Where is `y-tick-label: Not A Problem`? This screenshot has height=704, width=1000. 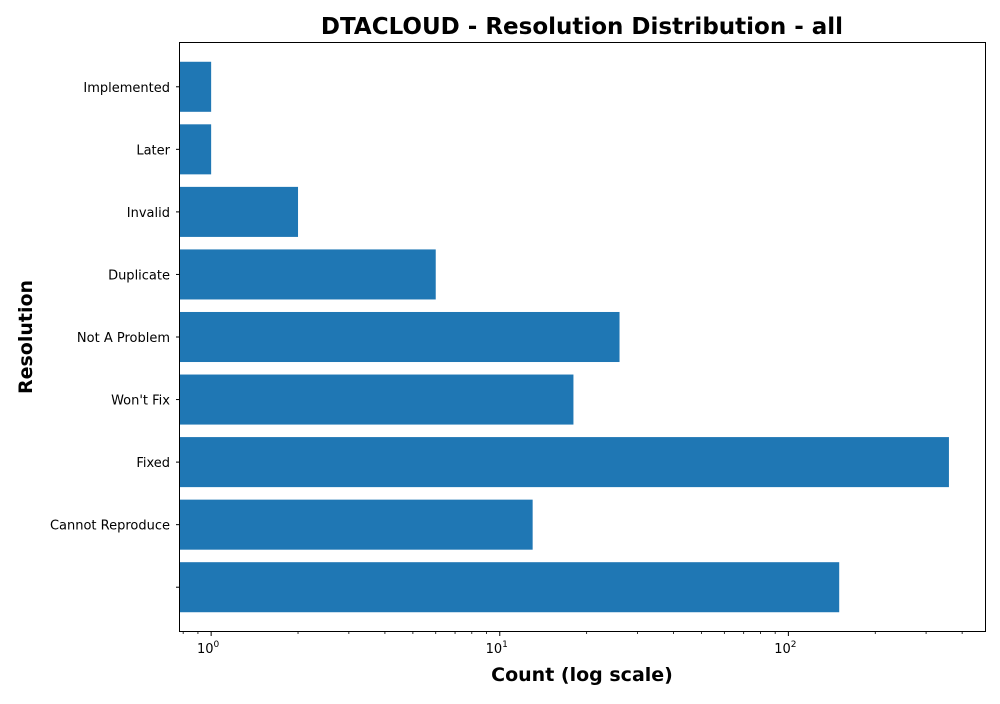
y-tick-label: Not A Problem is located at coordinates (123, 338).